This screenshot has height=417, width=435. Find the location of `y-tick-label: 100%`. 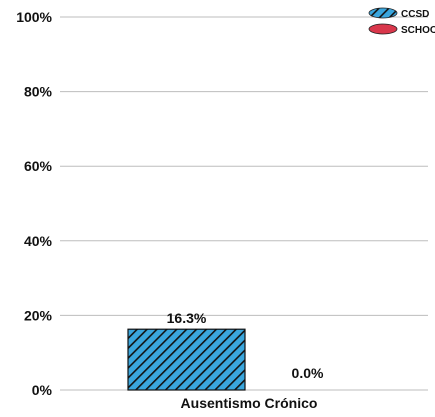

y-tick-label: 100% is located at coordinates (34, 17).